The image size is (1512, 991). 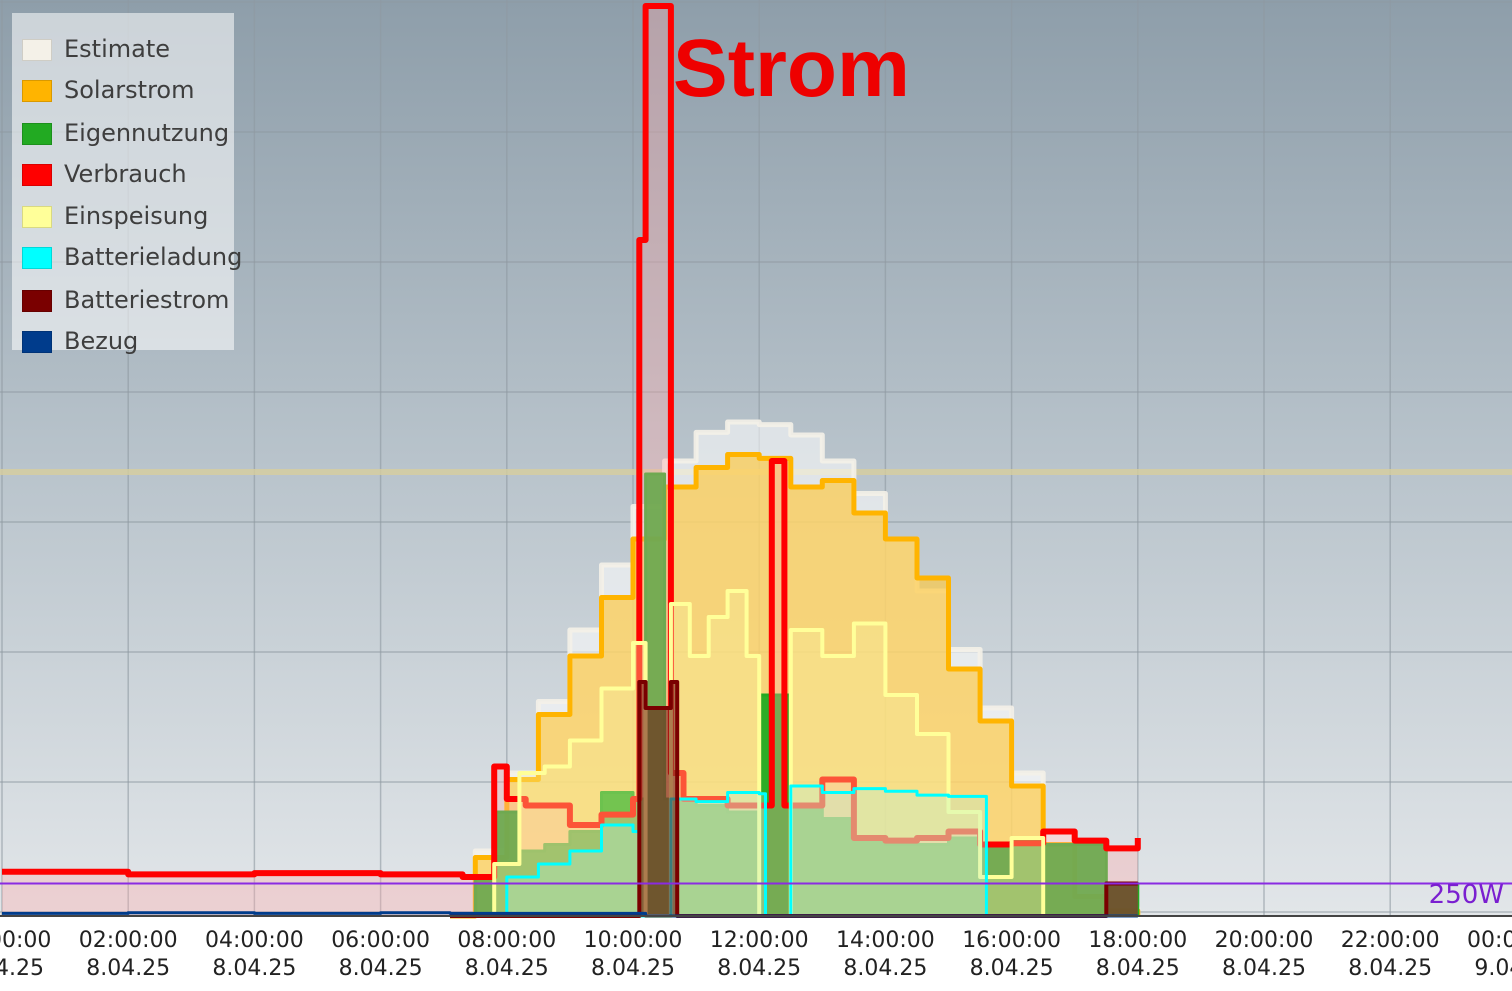 What do you see at coordinates (1466, 895) in the screenshot?
I see `reference-line-label: 250W` at bounding box center [1466, 895].